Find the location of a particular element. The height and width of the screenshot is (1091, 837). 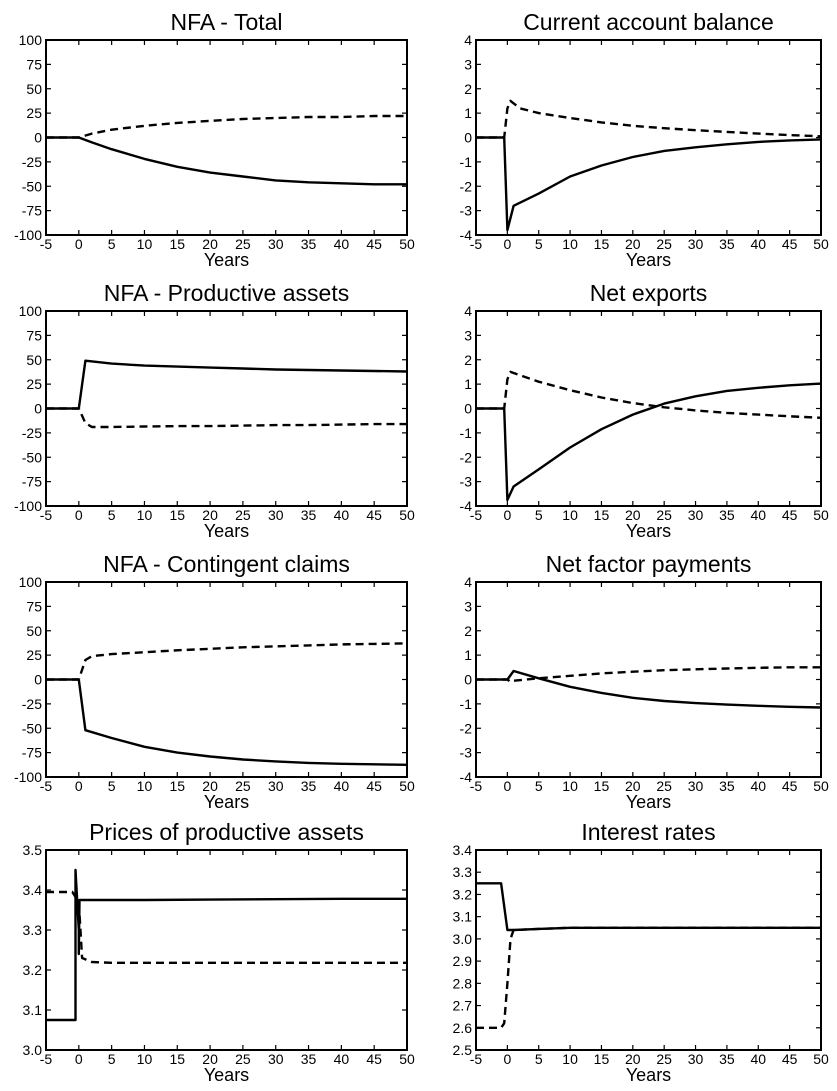

y-tick-label: 2.7 is located at coordinates (463, 1006).